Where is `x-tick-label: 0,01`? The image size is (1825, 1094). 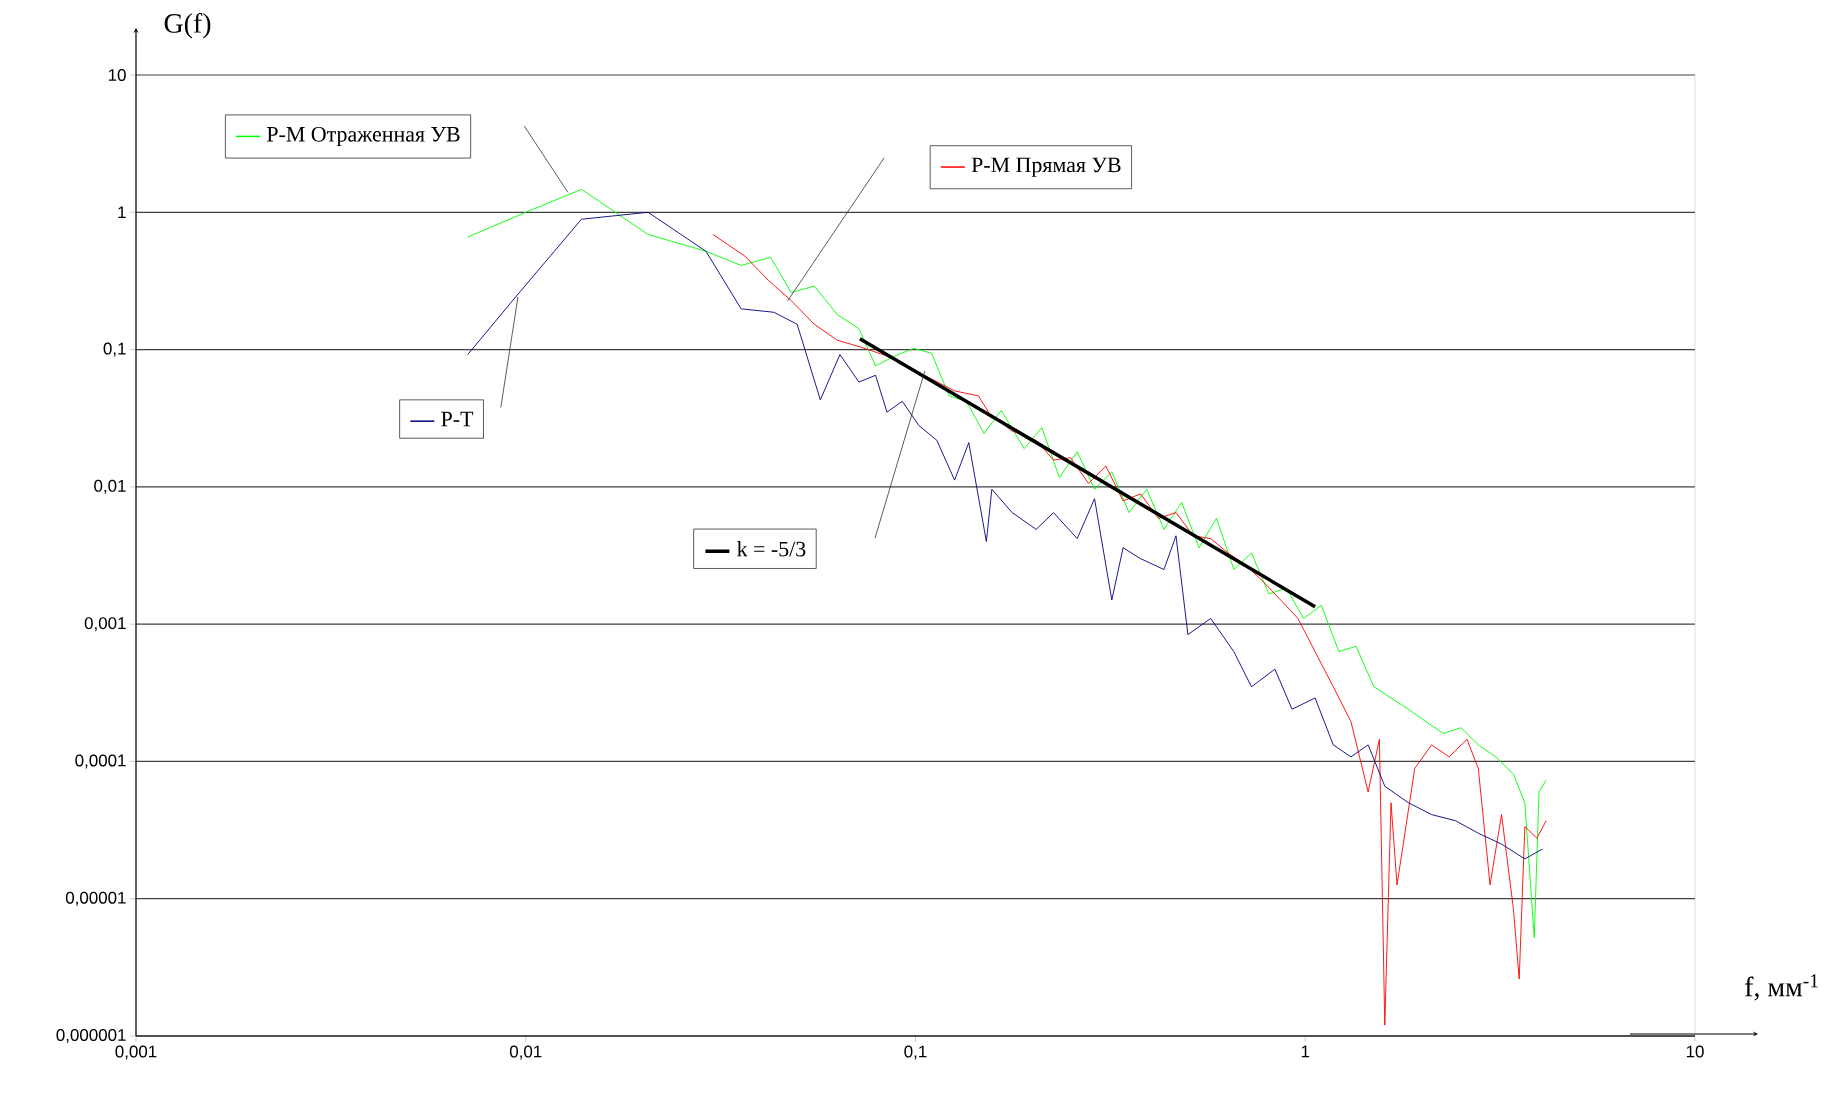
x-tick-label: 0,01 is located at coordinates (525, 1052).